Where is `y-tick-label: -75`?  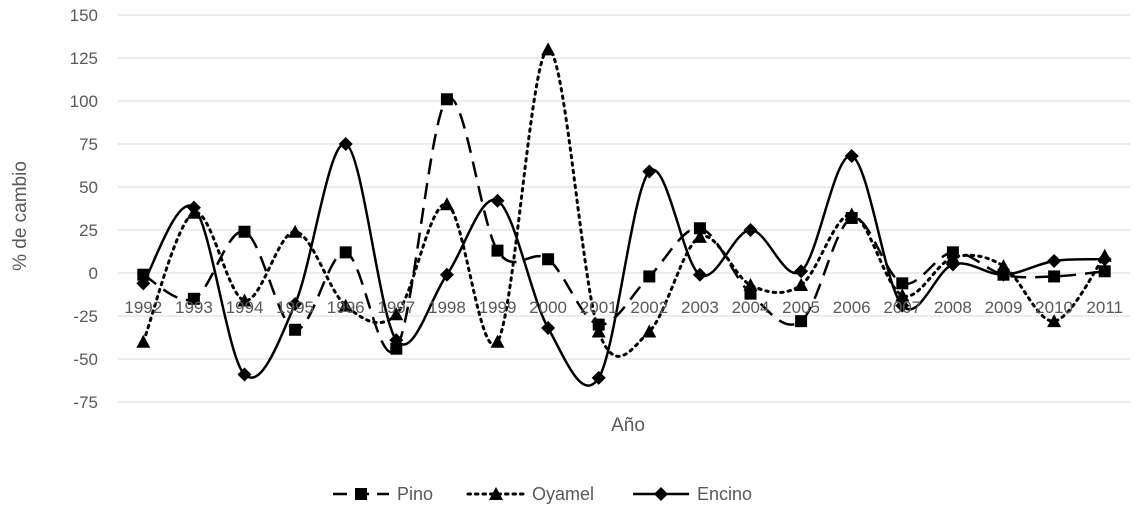 y-tick-label: -75 is located at coordinates (85, 402).